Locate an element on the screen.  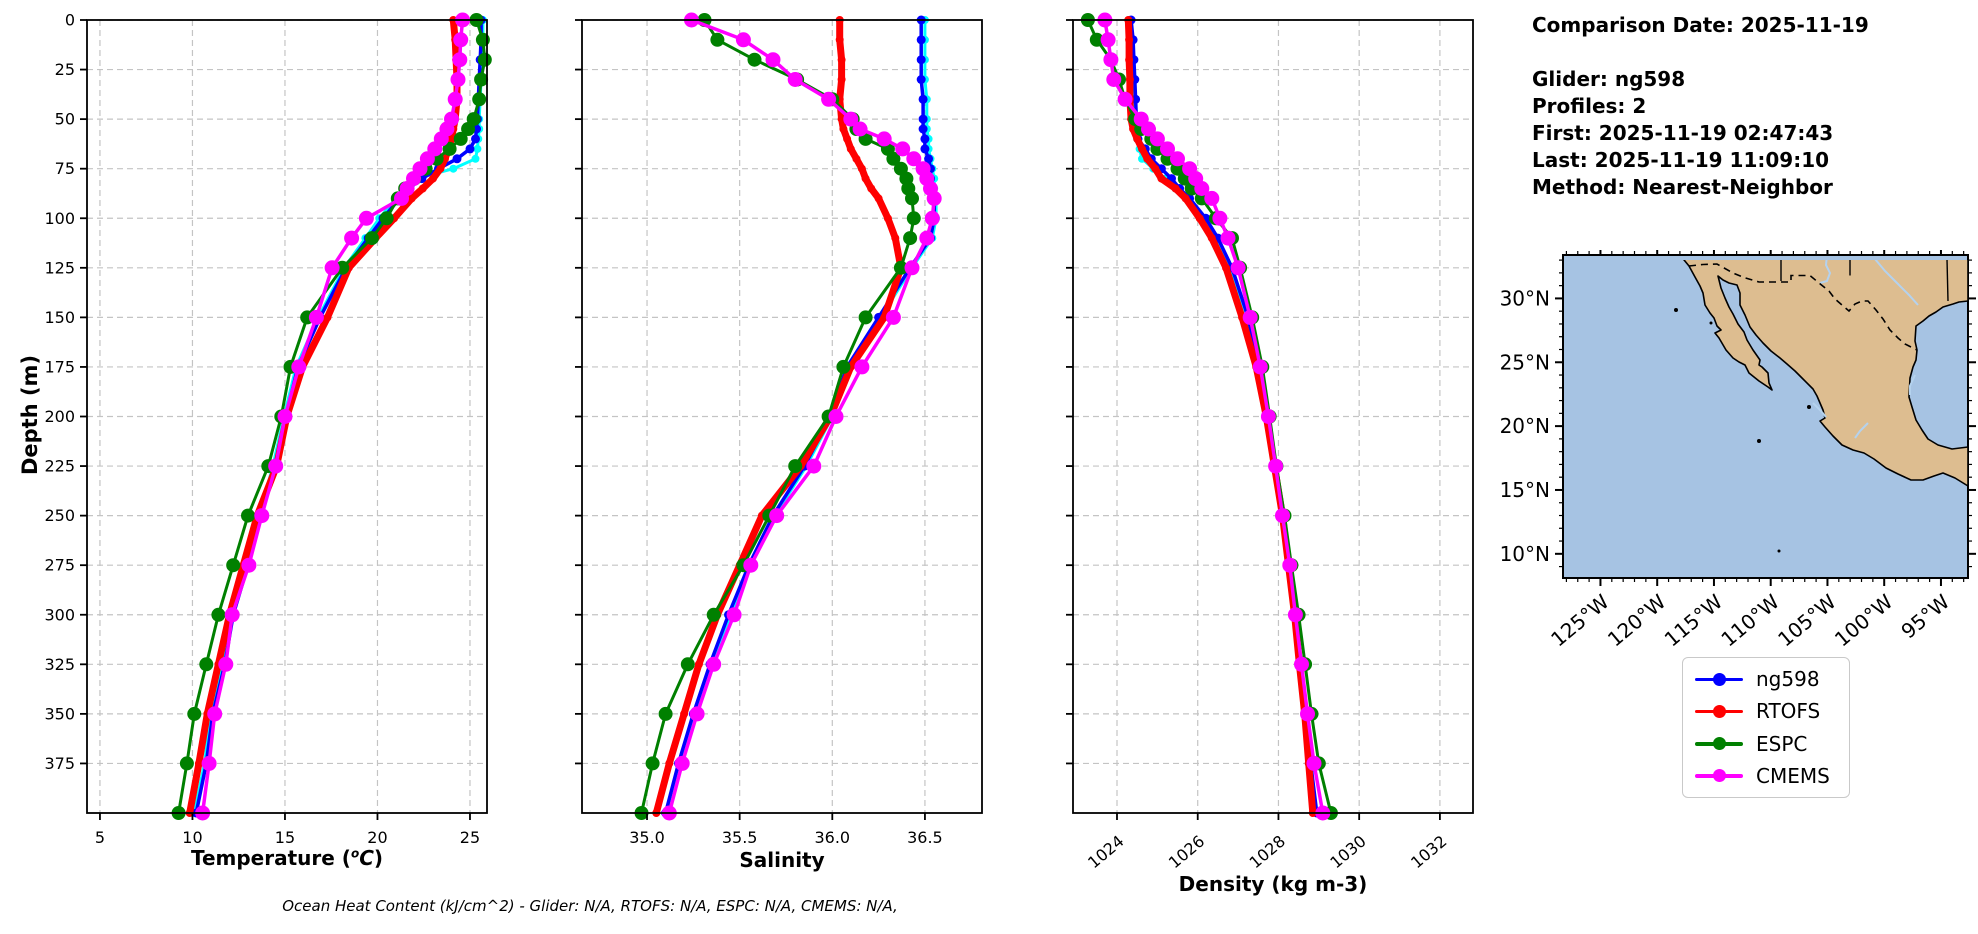
svg-text: 125 is located at coordinates (59, 267).